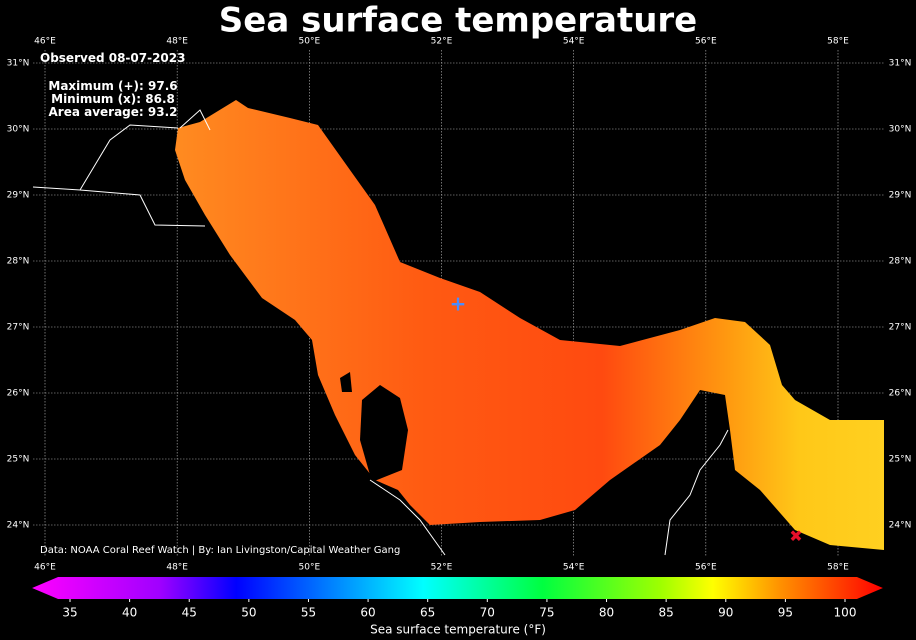  What do you see at coordinates (69, 613) in the screenshot?
I see `colorbar-tick-label: 35` at bounding box center [69, 613].